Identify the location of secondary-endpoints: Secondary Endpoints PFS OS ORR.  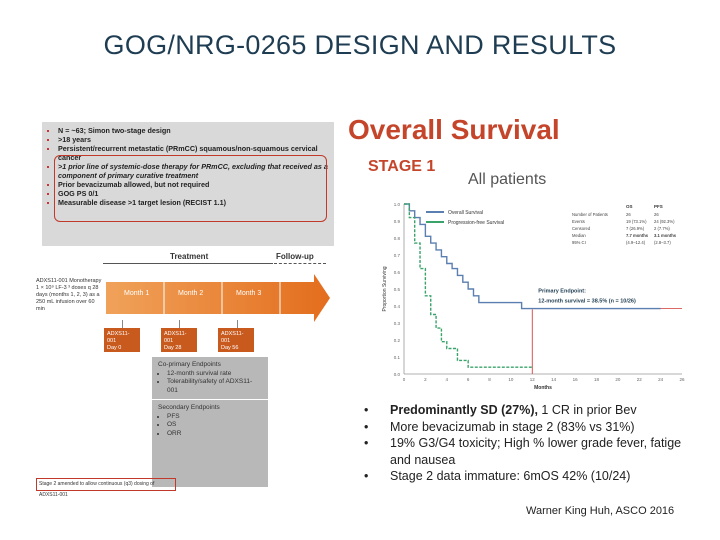
(210, 421).